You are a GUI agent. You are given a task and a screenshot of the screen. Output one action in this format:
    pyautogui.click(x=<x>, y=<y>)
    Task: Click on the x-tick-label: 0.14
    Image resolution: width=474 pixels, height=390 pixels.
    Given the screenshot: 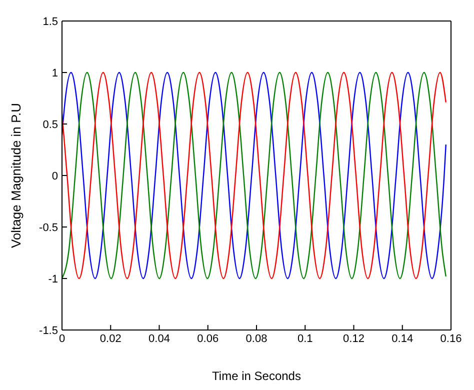 What is the action you would take?
    pyautogui.click(x=403, y=338)
    